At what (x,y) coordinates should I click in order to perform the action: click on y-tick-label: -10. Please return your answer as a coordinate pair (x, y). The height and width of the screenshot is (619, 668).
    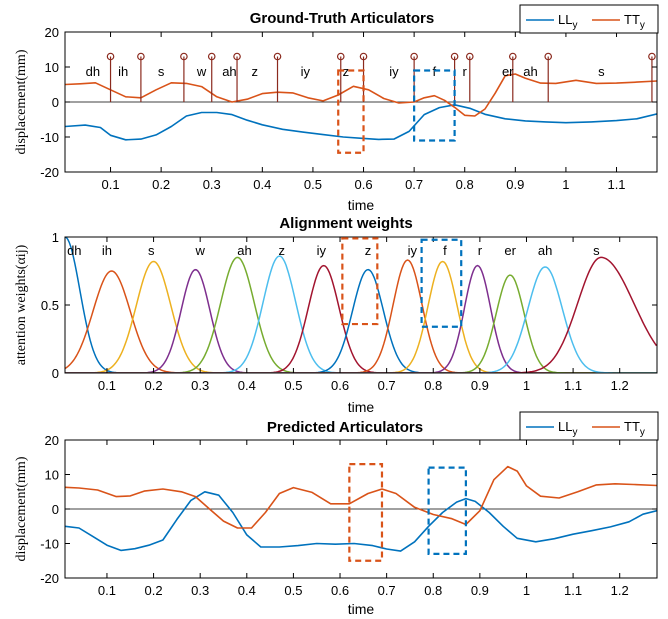
    Looking at the image, I should click on (49, 137).